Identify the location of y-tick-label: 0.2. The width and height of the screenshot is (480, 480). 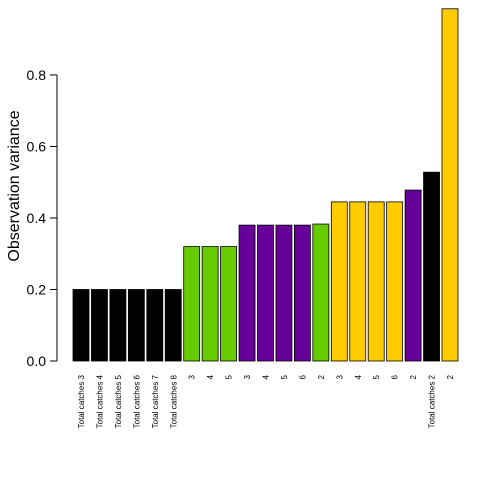
(37, 289).